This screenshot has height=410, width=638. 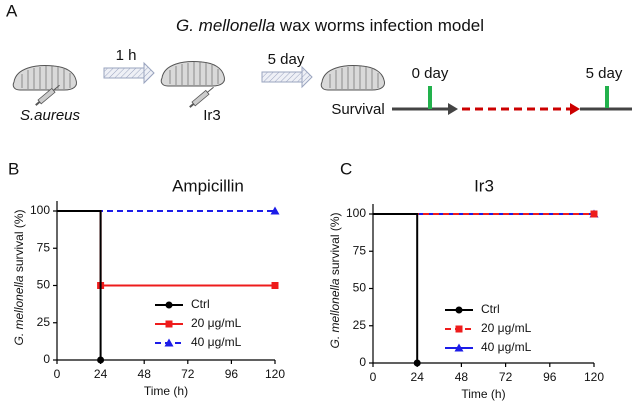 What do you see at coordinates (286, 59) in the screenshot?
I see `step-time: 5 day` at bounding box center [286, 59].